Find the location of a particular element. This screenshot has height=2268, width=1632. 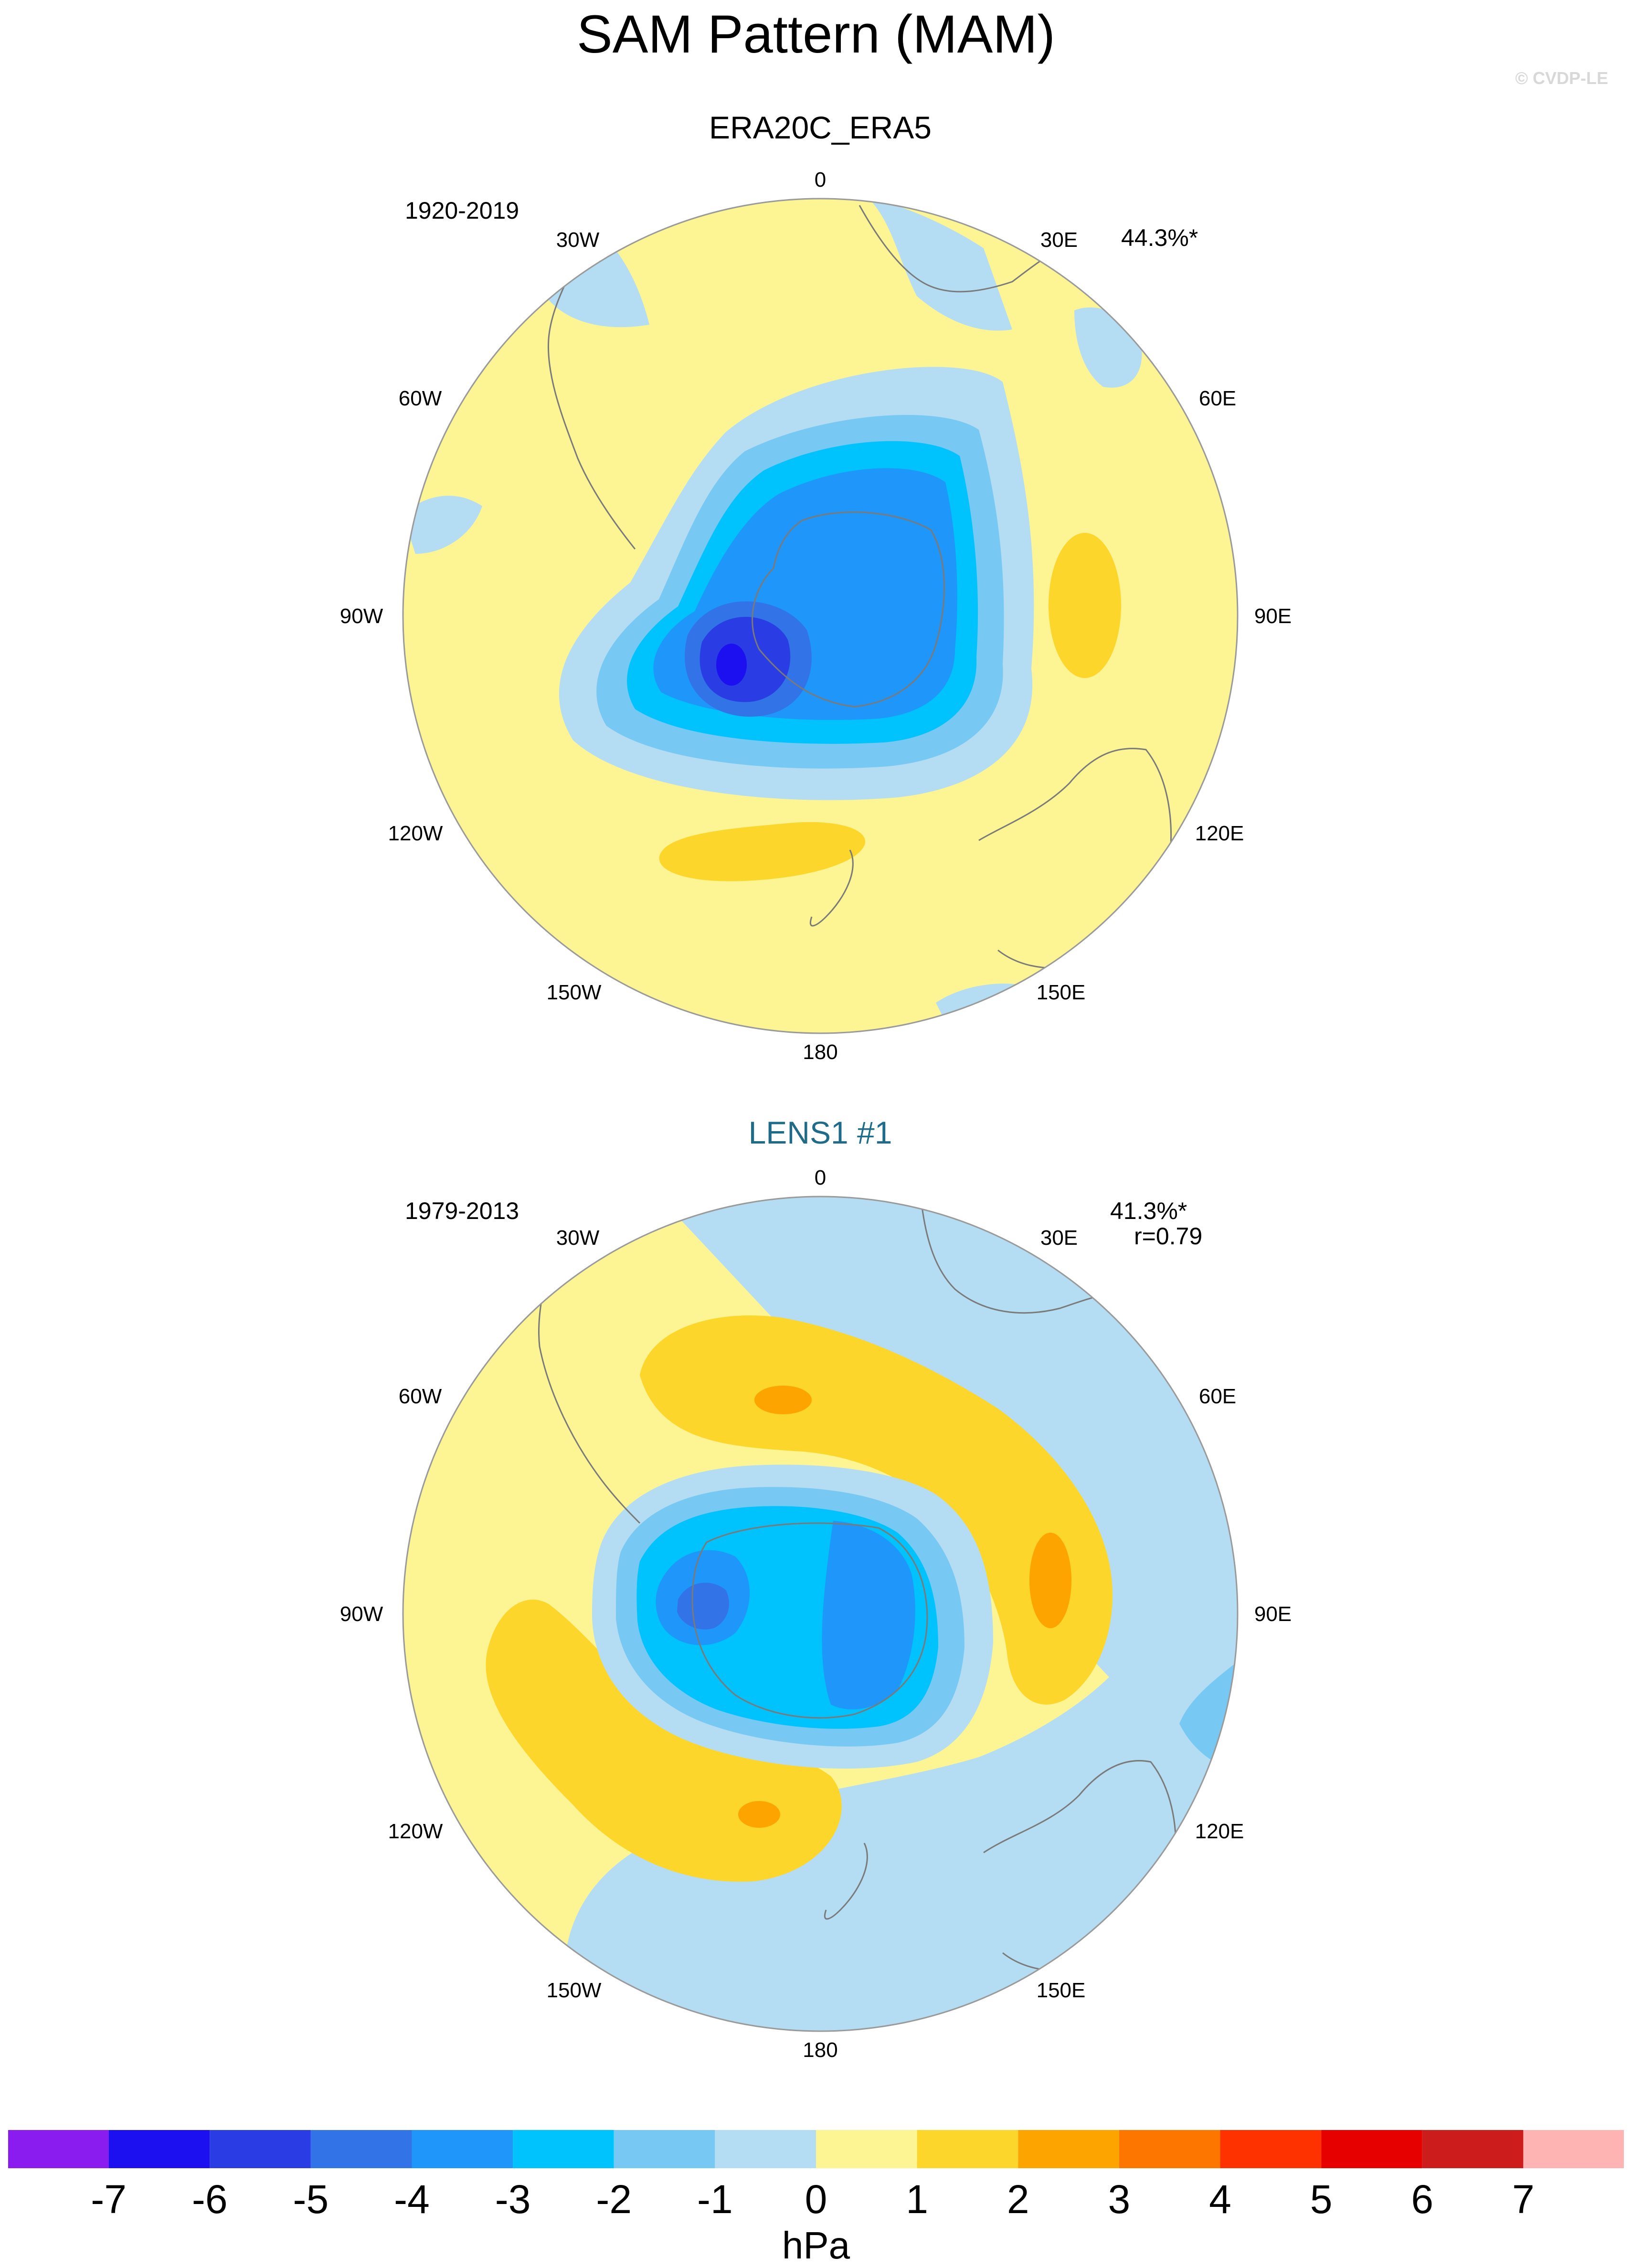

p1-lon-180: 180 is located at coordinates (820, 1052).